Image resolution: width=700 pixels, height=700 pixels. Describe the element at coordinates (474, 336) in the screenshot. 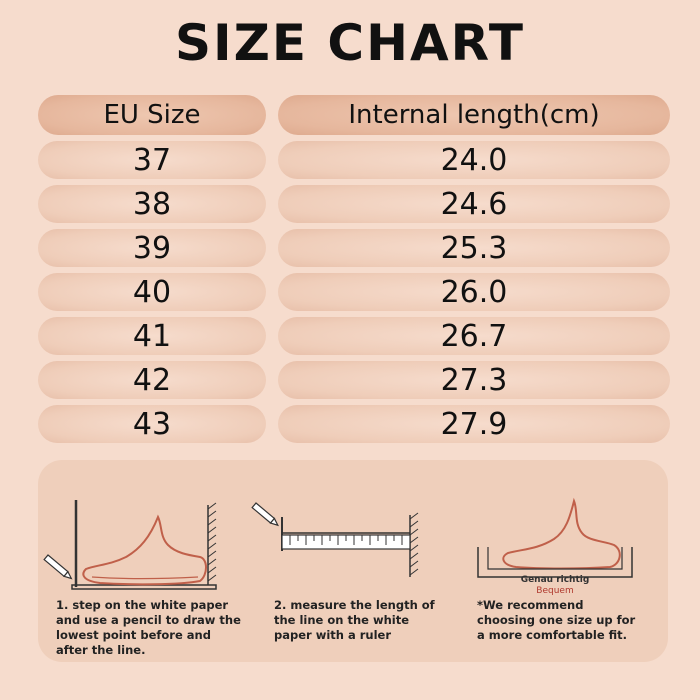

I see `length-cell: 26.7` at that location.